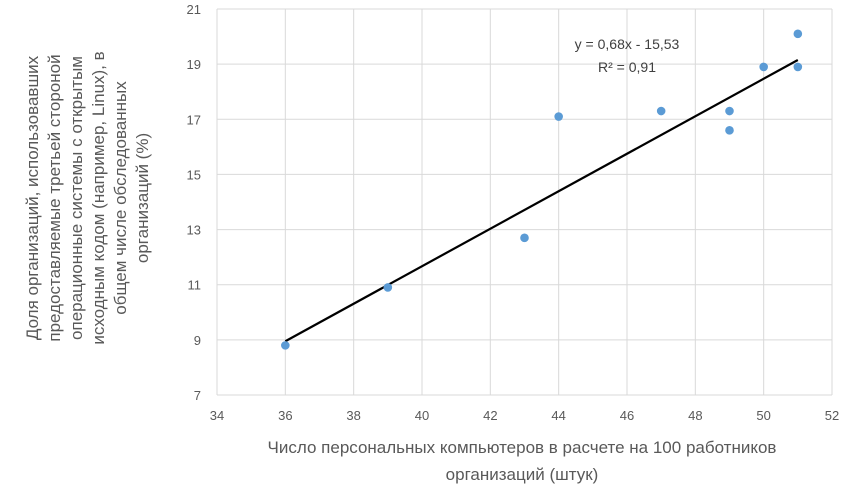 The width and height of the screenshot is (852, 489). What do you see at coordinates (832, 415) in the screenshot?
I see `x-tick-label: 52` at bounding box center [832, 415].